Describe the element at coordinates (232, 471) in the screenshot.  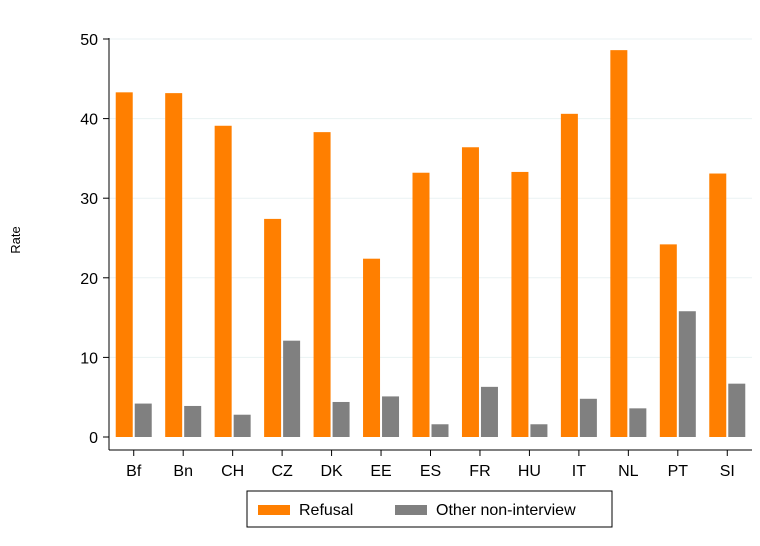
I see `x-tick-label: CH` at that location.